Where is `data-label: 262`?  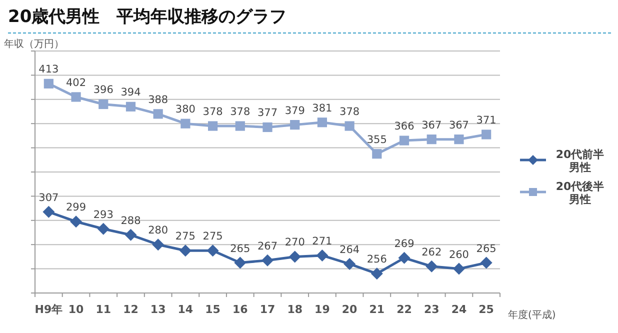 data-label: 262 is located at coordinates (432, 252).